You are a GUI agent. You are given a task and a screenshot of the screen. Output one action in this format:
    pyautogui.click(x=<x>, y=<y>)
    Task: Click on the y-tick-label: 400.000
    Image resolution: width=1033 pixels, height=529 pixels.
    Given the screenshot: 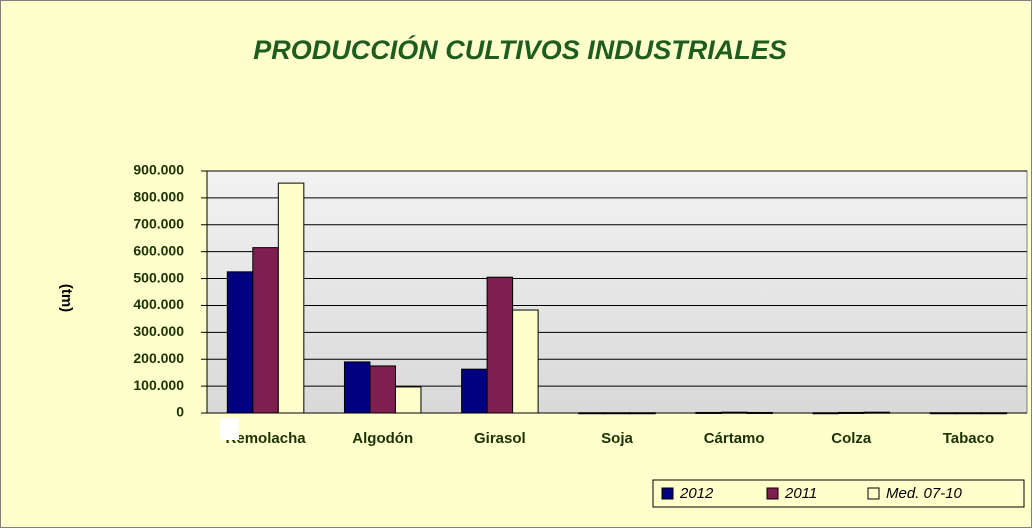 What is the action you would take?
    pyautogui.click(x=158, y=304)
    